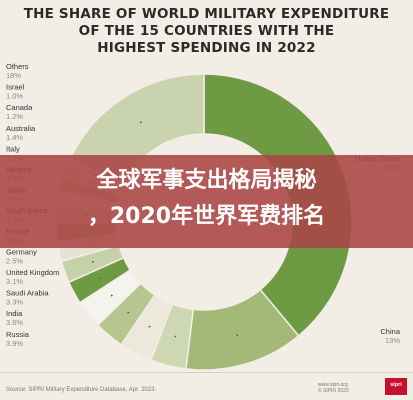 This screenshot has width=413, height=400. What do you see at coordinates (21, 128) in the screenshot?
I see `label-australia: Australia` at bounding box center [21, 128].